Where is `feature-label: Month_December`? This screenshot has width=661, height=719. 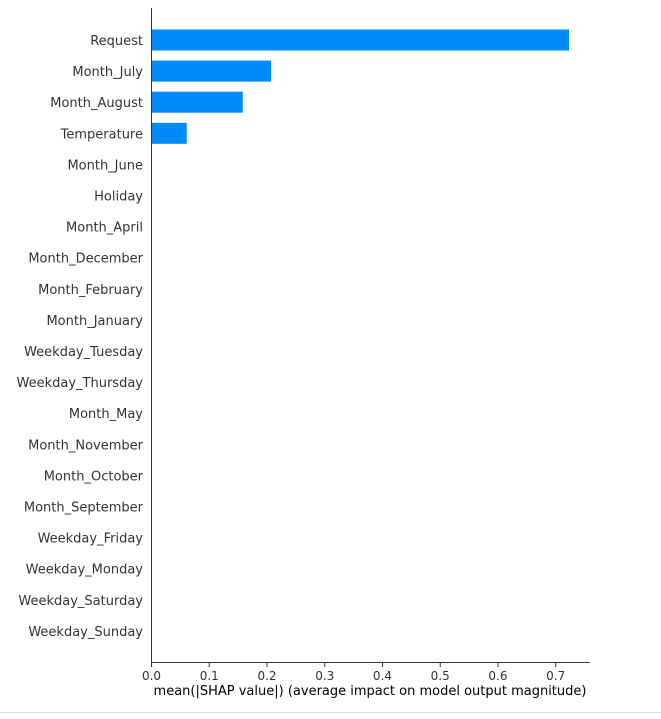
feature-label: Month_December is located at coordinates (85, 259).